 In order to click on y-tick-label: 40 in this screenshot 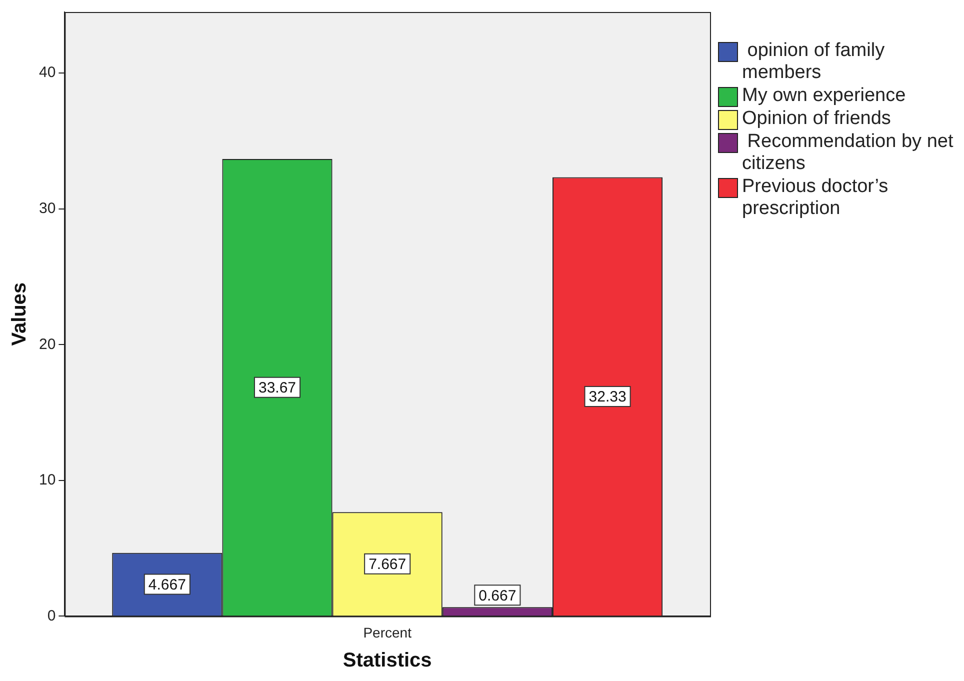, I will do `click(47, 73)`.